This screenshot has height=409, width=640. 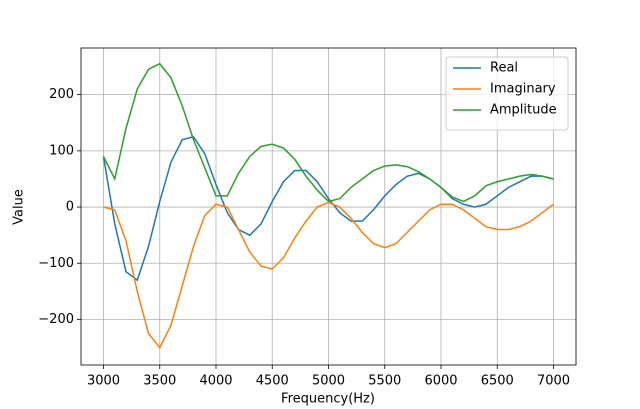 What do you see at coordinates (553, 381) in the screenshot?
I see `x-tick-label: 7000` at bounding box center [553, 381].